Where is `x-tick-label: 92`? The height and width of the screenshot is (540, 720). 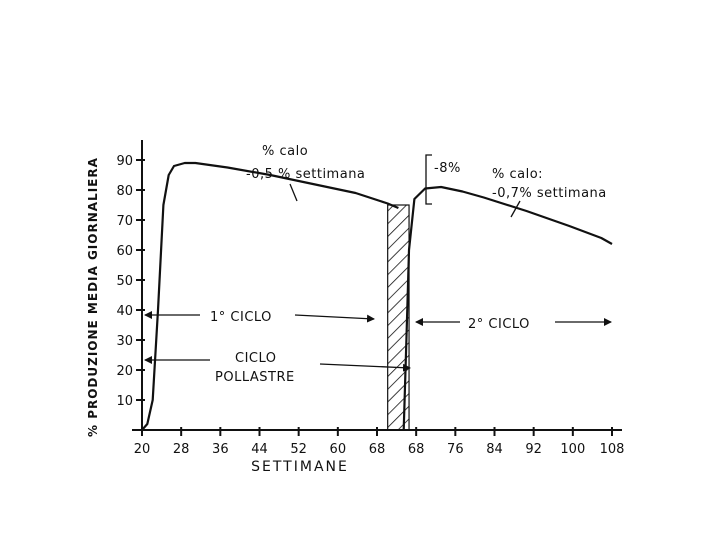
x-tick-label: 92 is located at coordinates (533, 449).